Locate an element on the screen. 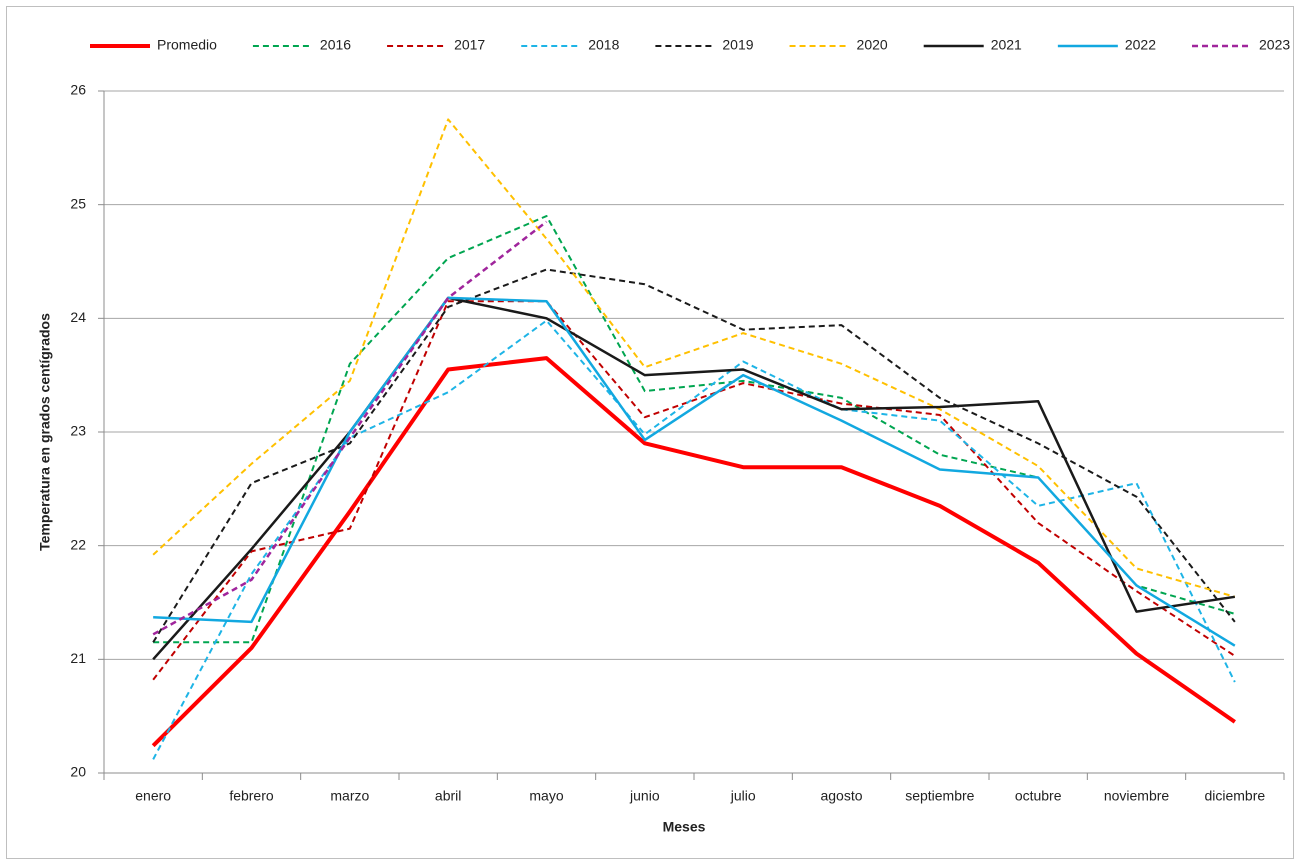 This screenshot has width=1300, height=865. y-tick-label: 24 is located at coordinates (78, 317).